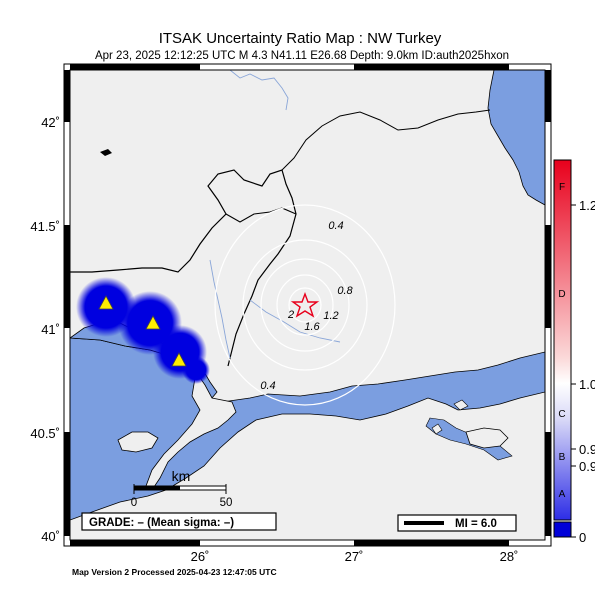  What do you see at coordinates (290, 315) in the screenshot?
I see `contour-label: 2` at bounding box center [290, 315].